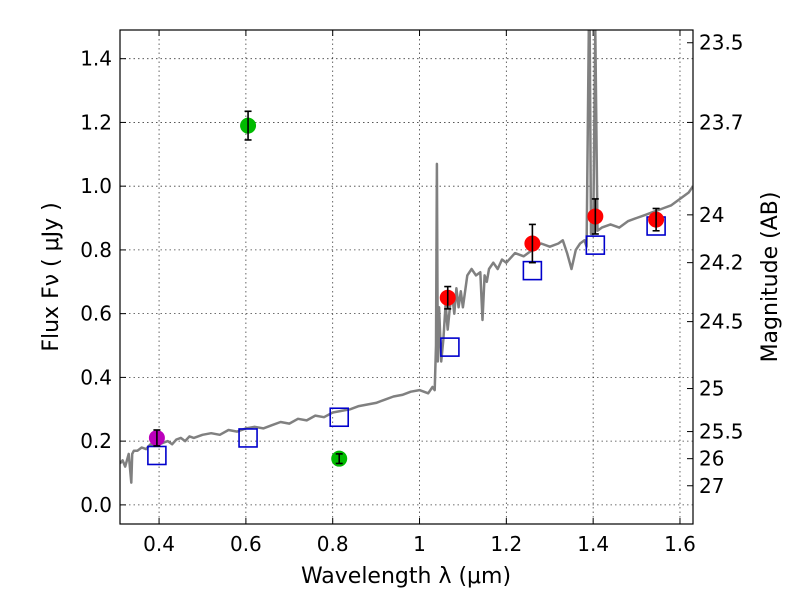 The width and height of the screenshot is (800, 600). I want to click on x-tick-label: 1.2, so click(506, 544).